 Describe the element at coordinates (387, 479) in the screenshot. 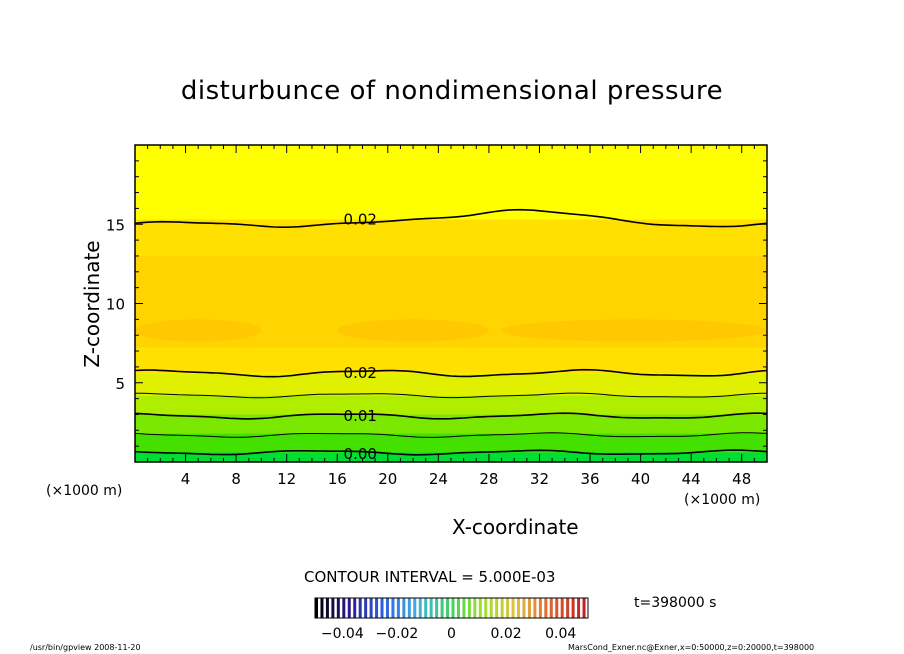

I see `x-tick-label: 20` at that location.